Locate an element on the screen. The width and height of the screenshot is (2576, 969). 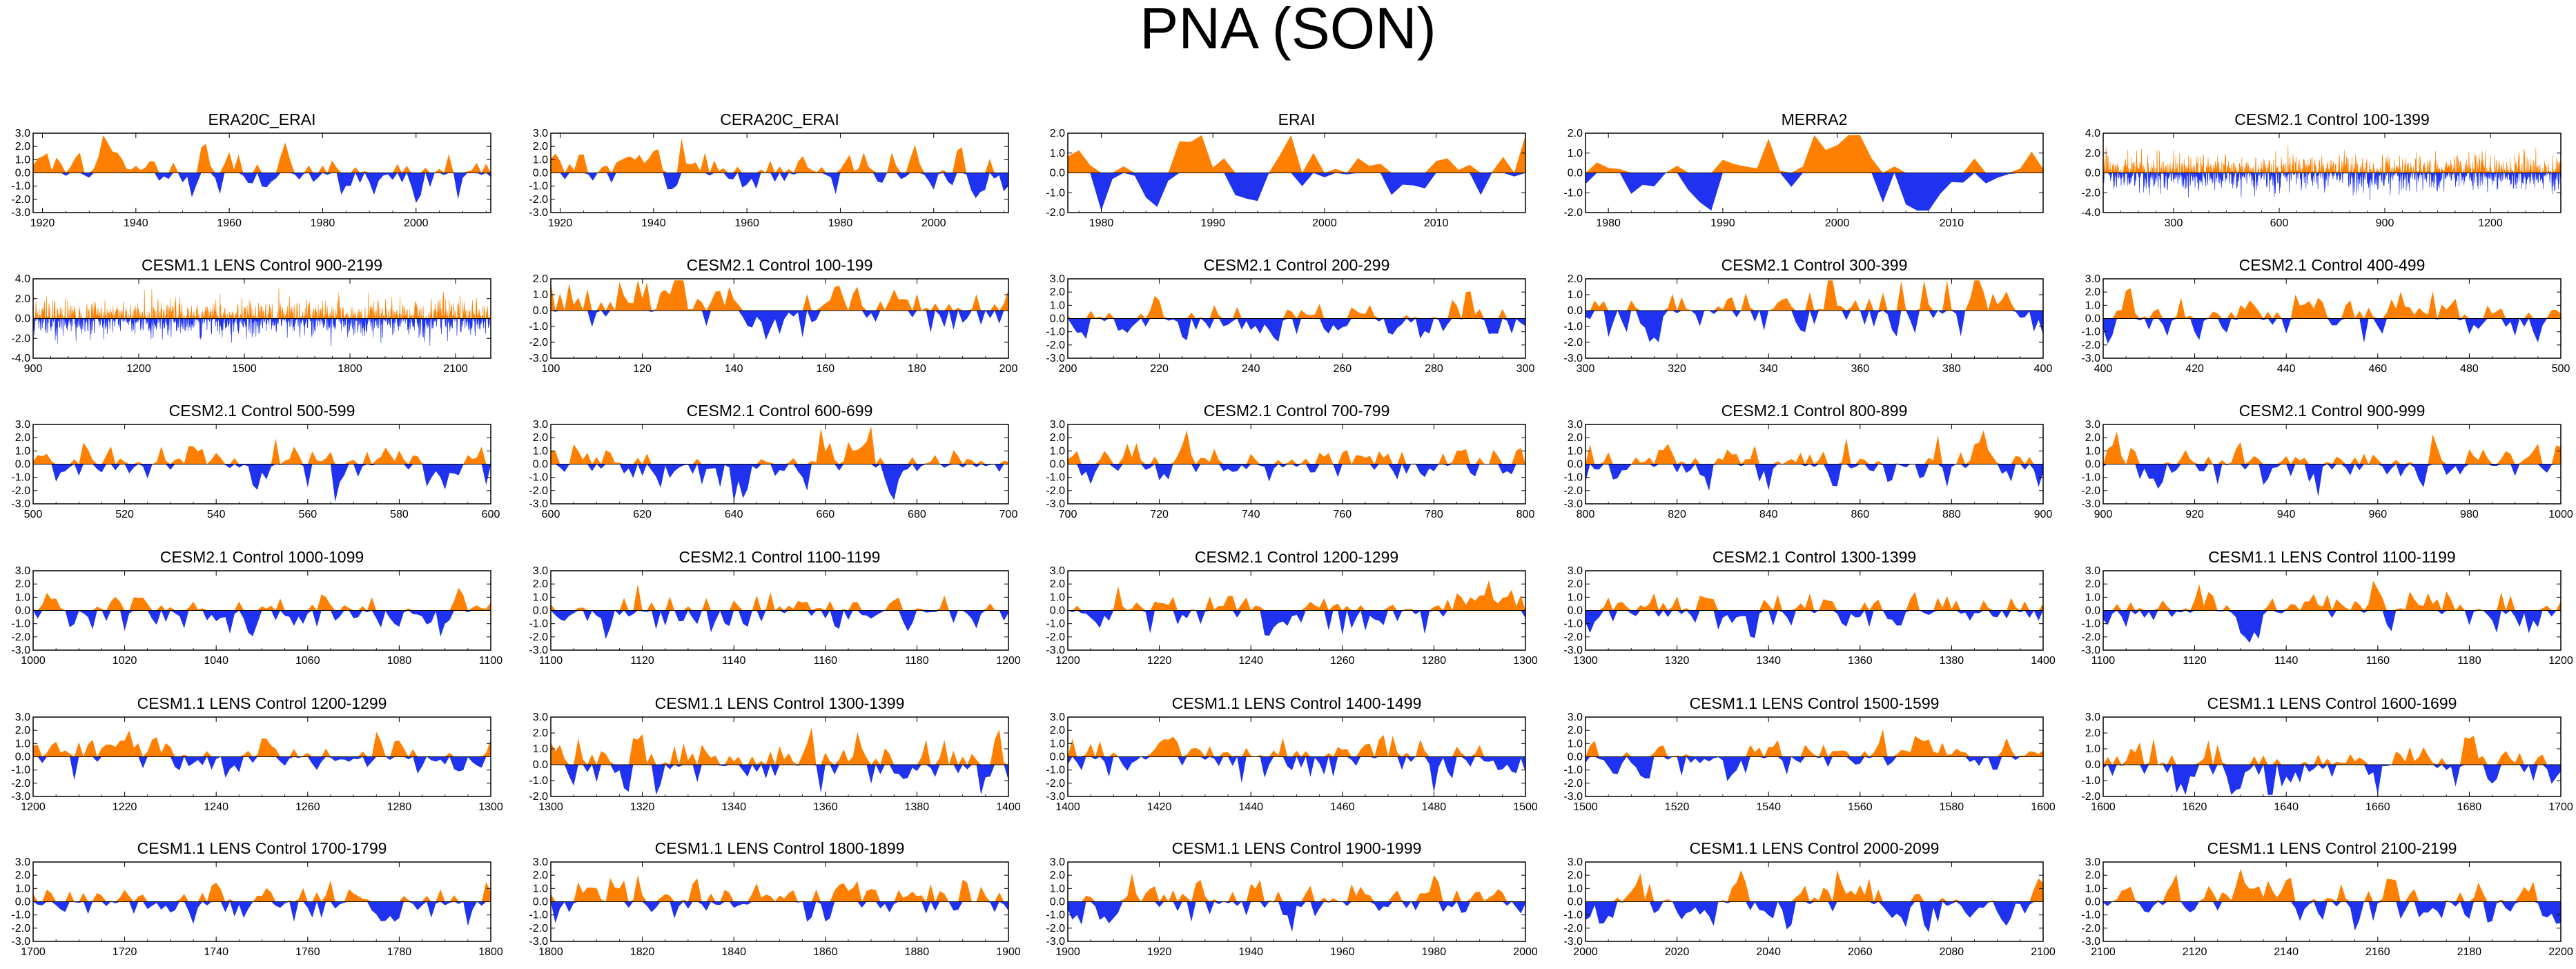
x-tick-label: 1320 is located at coordinates (1677, 661).